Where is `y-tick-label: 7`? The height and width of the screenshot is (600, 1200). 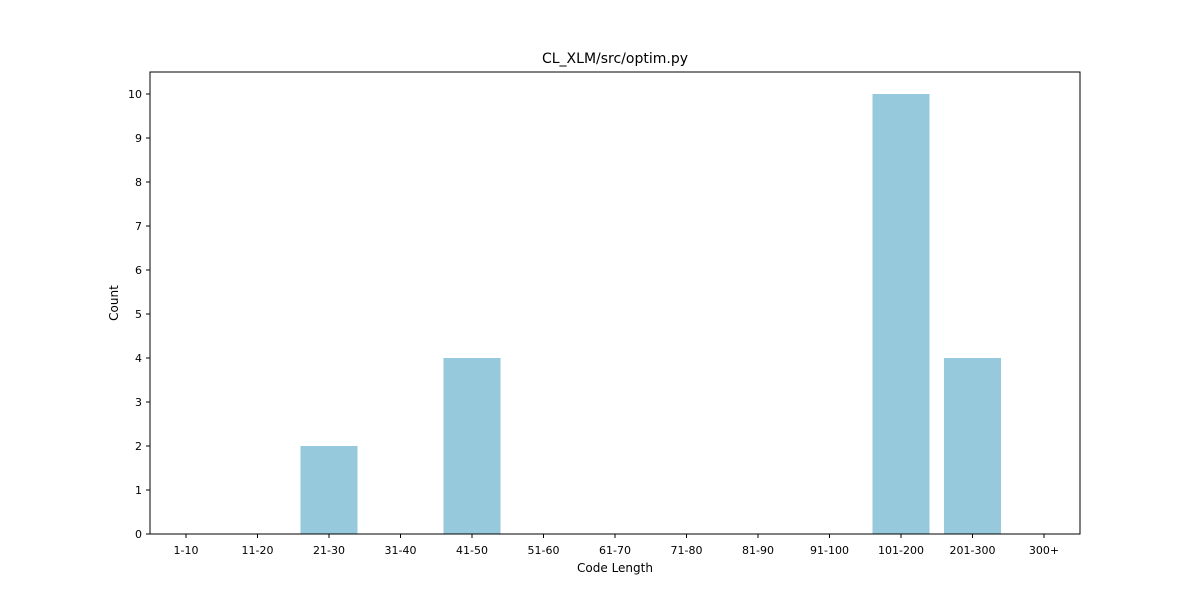 y-tick-label: 7 is located at coordinates (138, 226).